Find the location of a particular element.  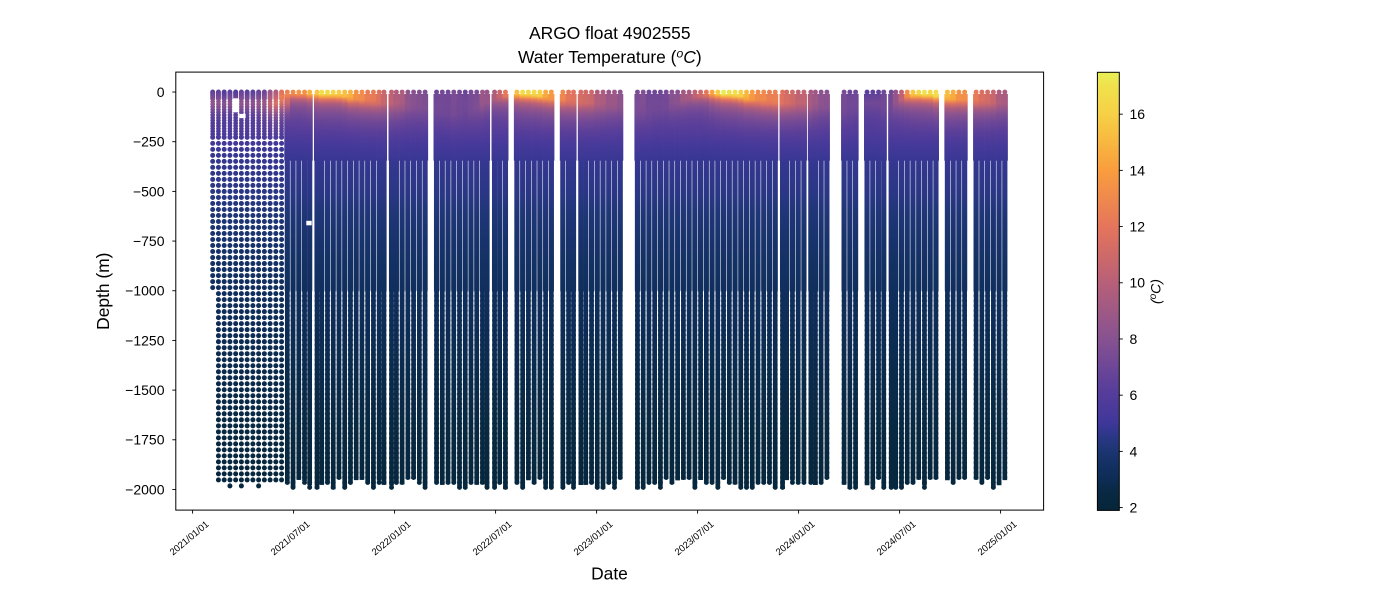

svg-text: −1500 is located at coordinates (145, 390).